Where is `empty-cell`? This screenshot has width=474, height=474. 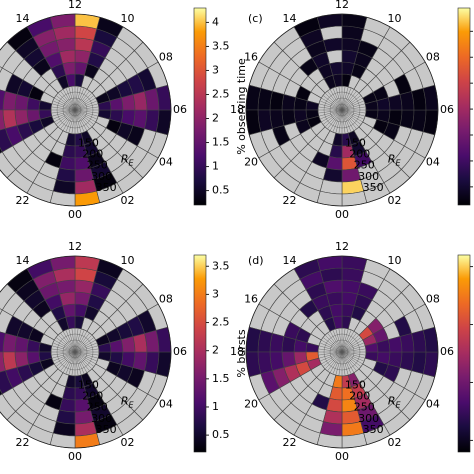 empty-cell is located at coordinates (1, 69).